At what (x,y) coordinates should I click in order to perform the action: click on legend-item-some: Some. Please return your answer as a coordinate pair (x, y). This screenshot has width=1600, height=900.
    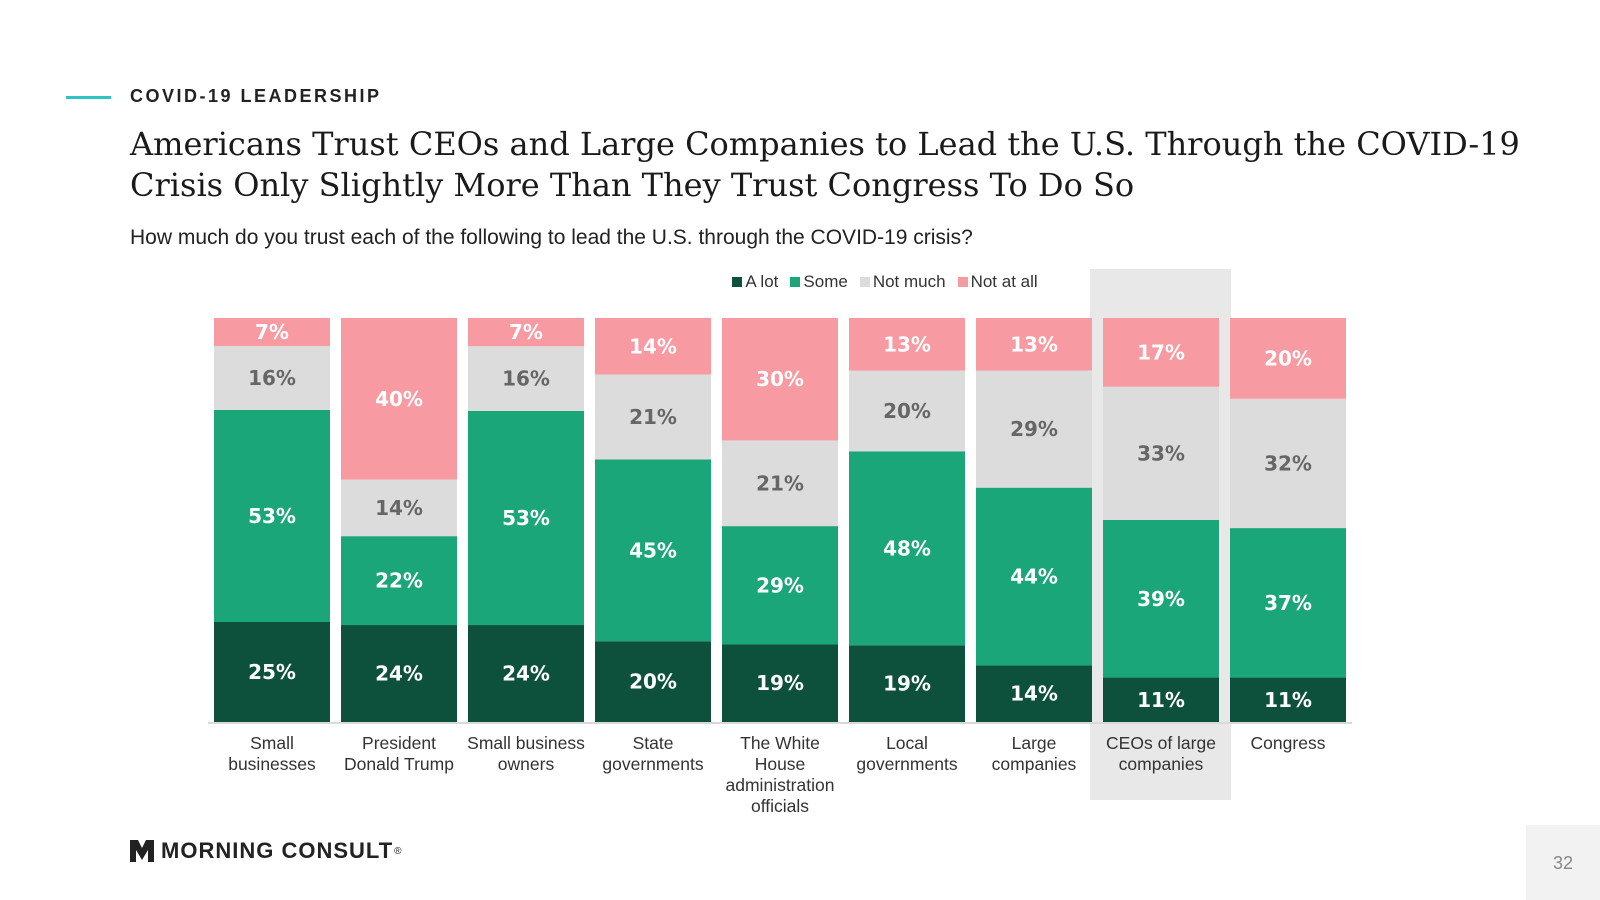
    Looking at the image, I should click on (819, 282).